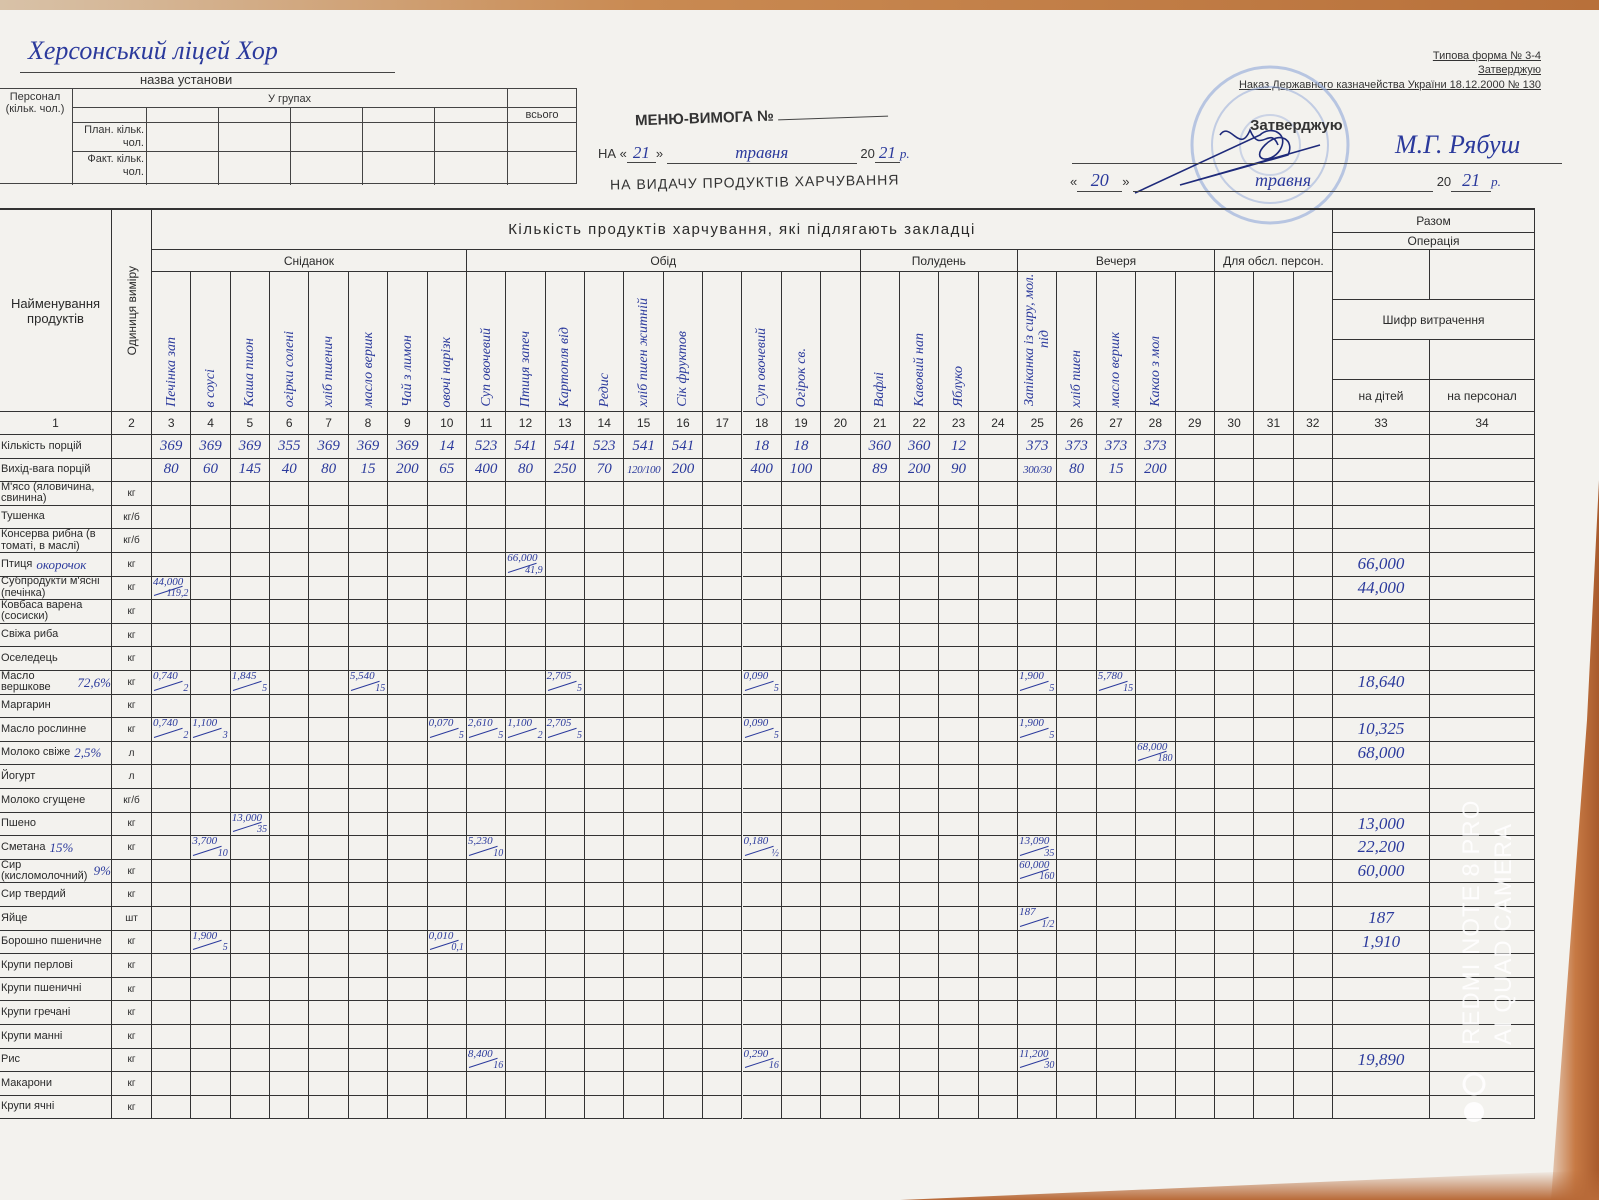  What do you see at coordinates (998, 447) in the screenshot?
I see `portions-cell` at bounding box center [998, 447].